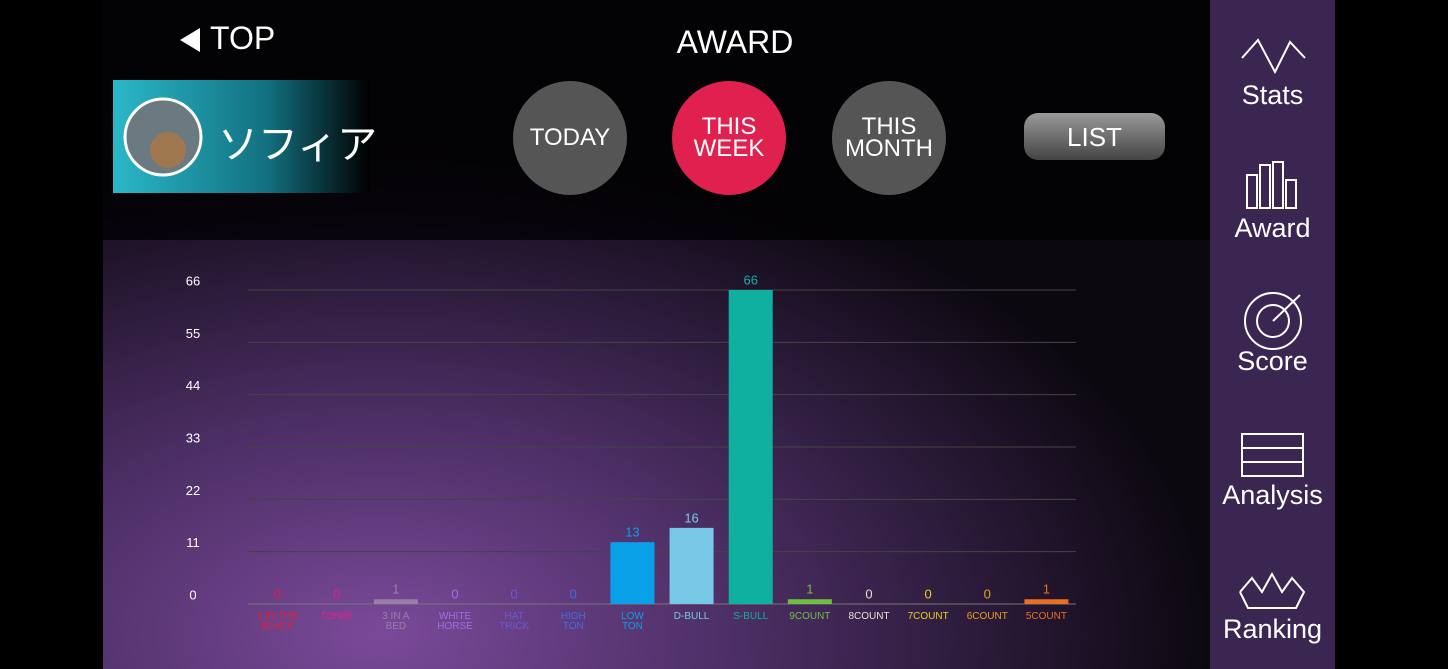  I want to click on ranking-icon, so click(1272, 590).